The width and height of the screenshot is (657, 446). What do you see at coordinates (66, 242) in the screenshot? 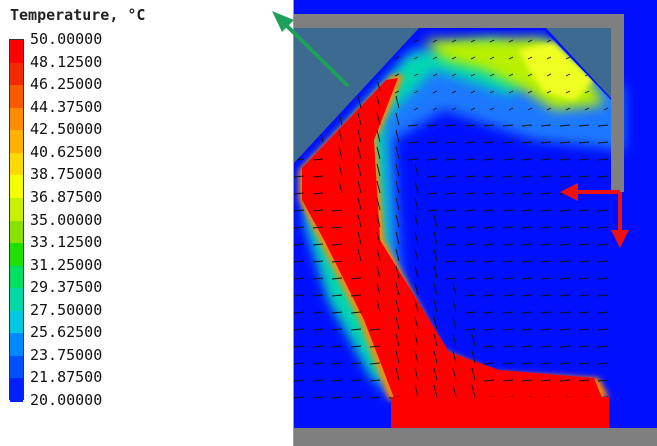
I see `legend-level-label: 33.12500` at bounding box center [66, 242].